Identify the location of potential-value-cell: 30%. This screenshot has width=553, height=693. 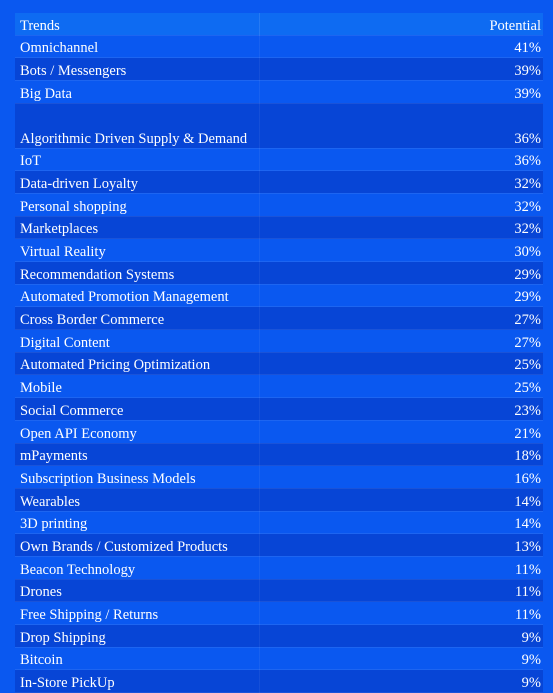
(401, 250).